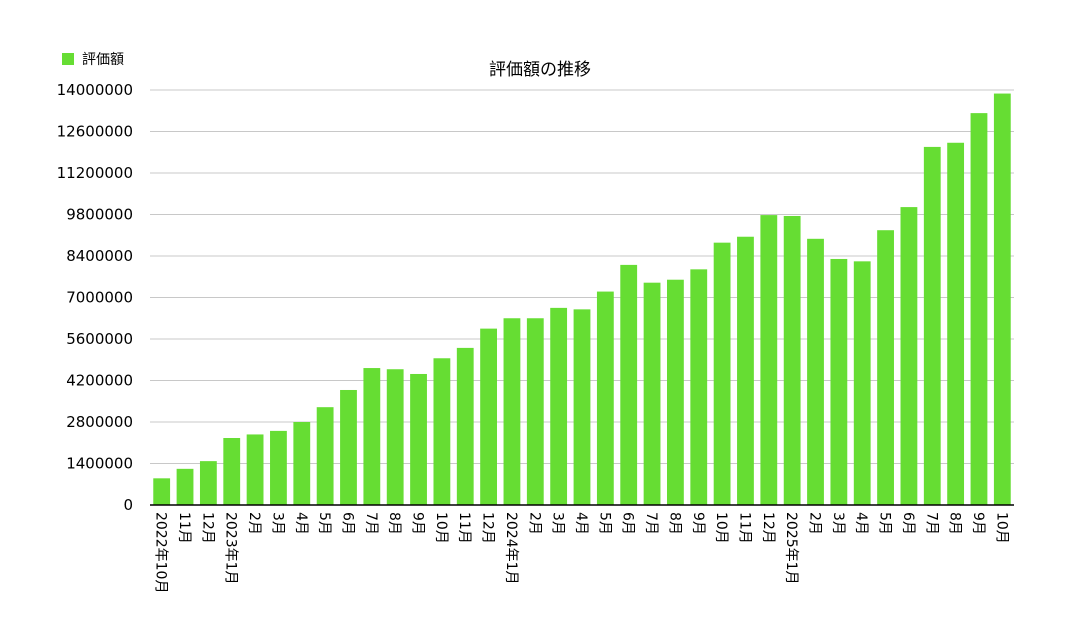  What do you see at coordinates (99, 381) in the screenshot?
I see `y-tick-label: 4200000` at bounding box center [99, 381].